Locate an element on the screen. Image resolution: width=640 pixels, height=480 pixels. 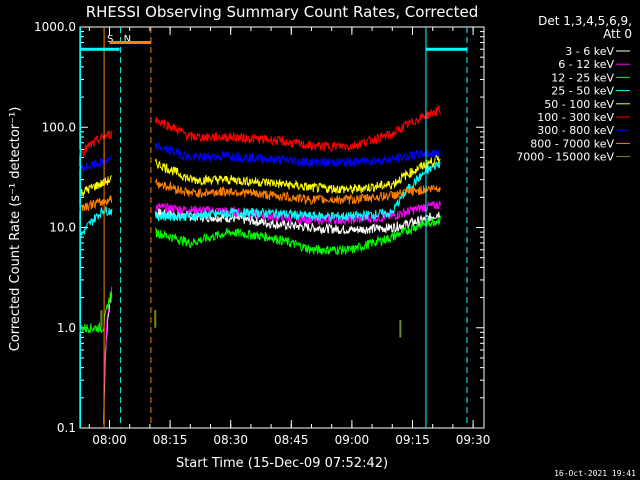
marker-label-0: S is located at coordinates (110, 39).